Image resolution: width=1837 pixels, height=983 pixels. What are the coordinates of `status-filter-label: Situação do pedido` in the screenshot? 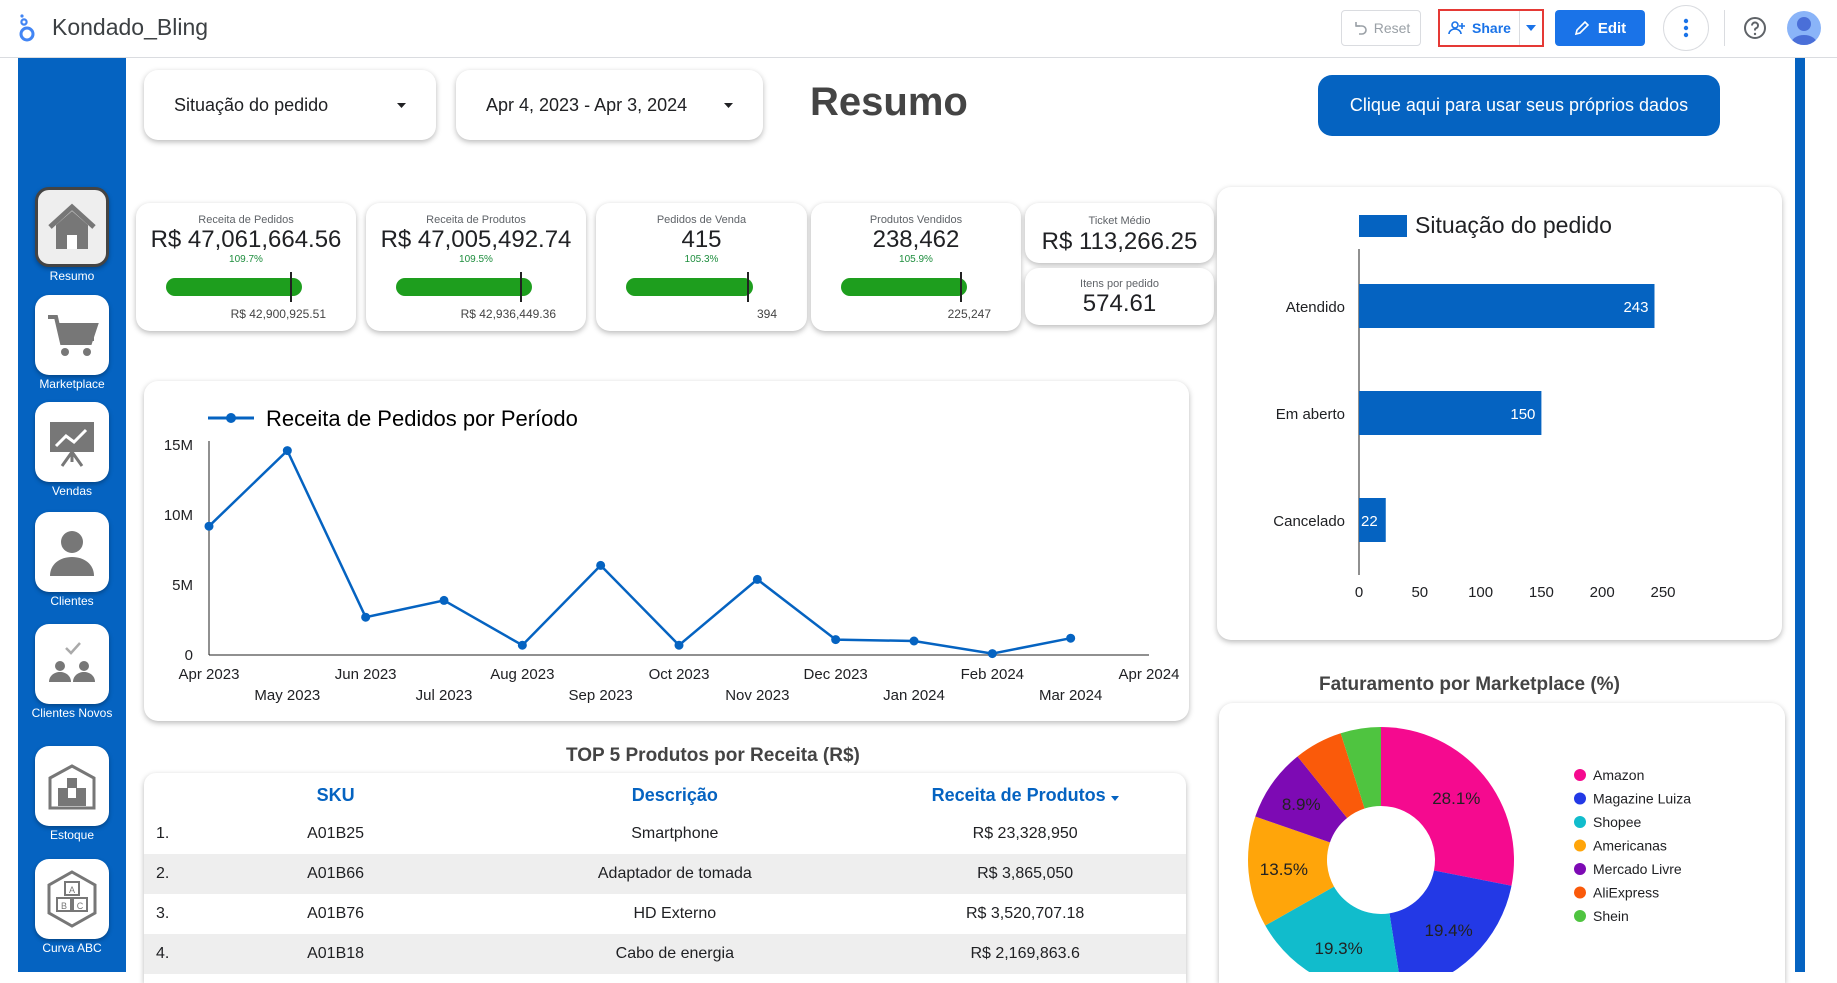 It's located at (251, 104).